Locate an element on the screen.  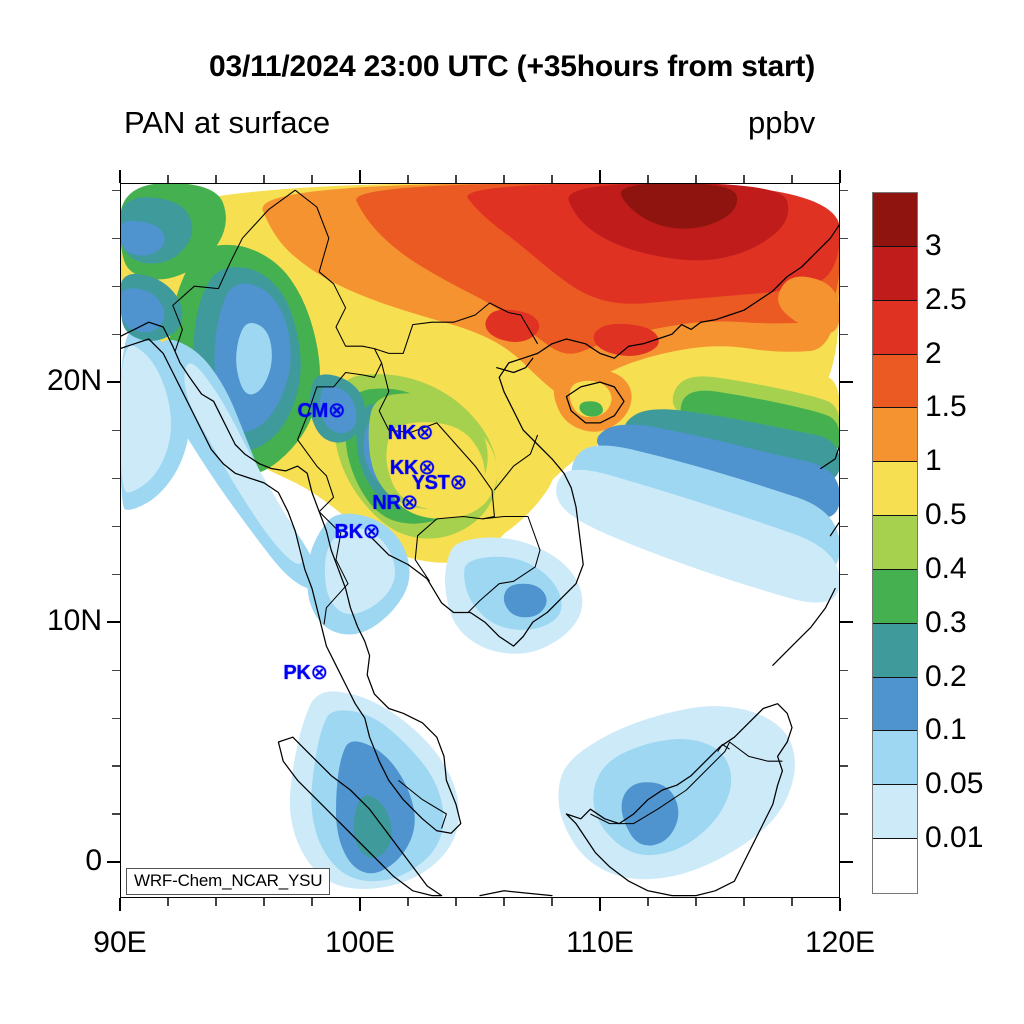
station-label: BK is located at coordinates (348, 532).